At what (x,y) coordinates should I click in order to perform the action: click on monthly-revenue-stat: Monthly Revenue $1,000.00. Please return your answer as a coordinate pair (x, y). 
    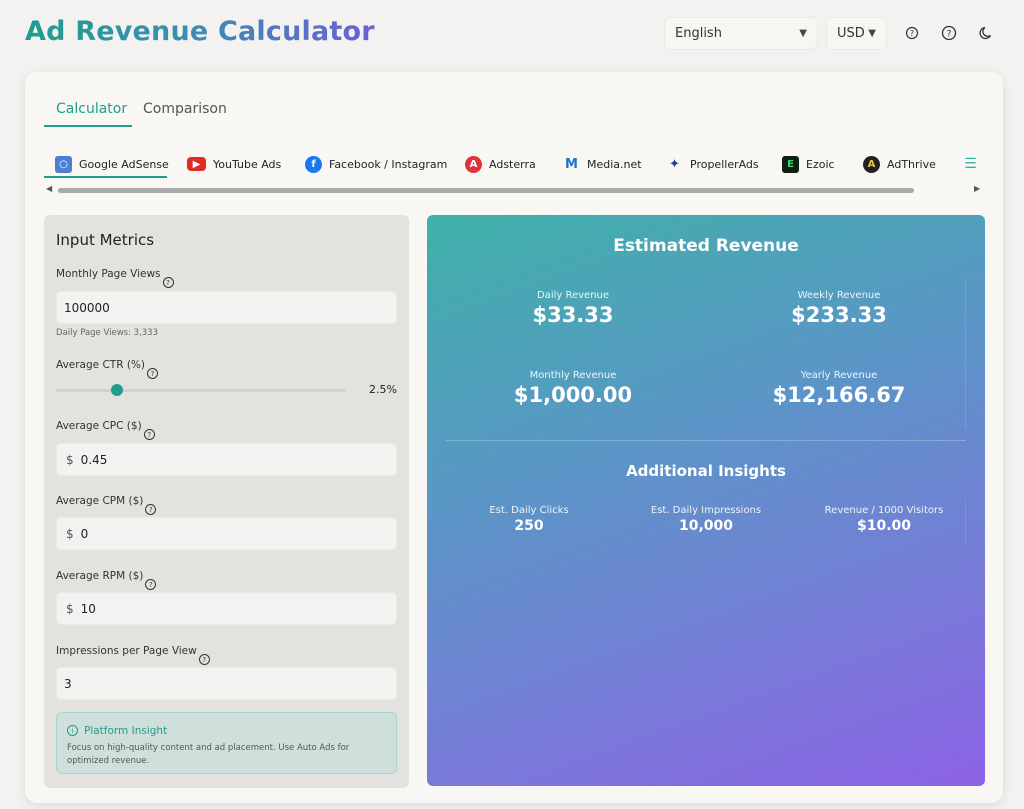
    Looking at the image, I should click on (573, 388).